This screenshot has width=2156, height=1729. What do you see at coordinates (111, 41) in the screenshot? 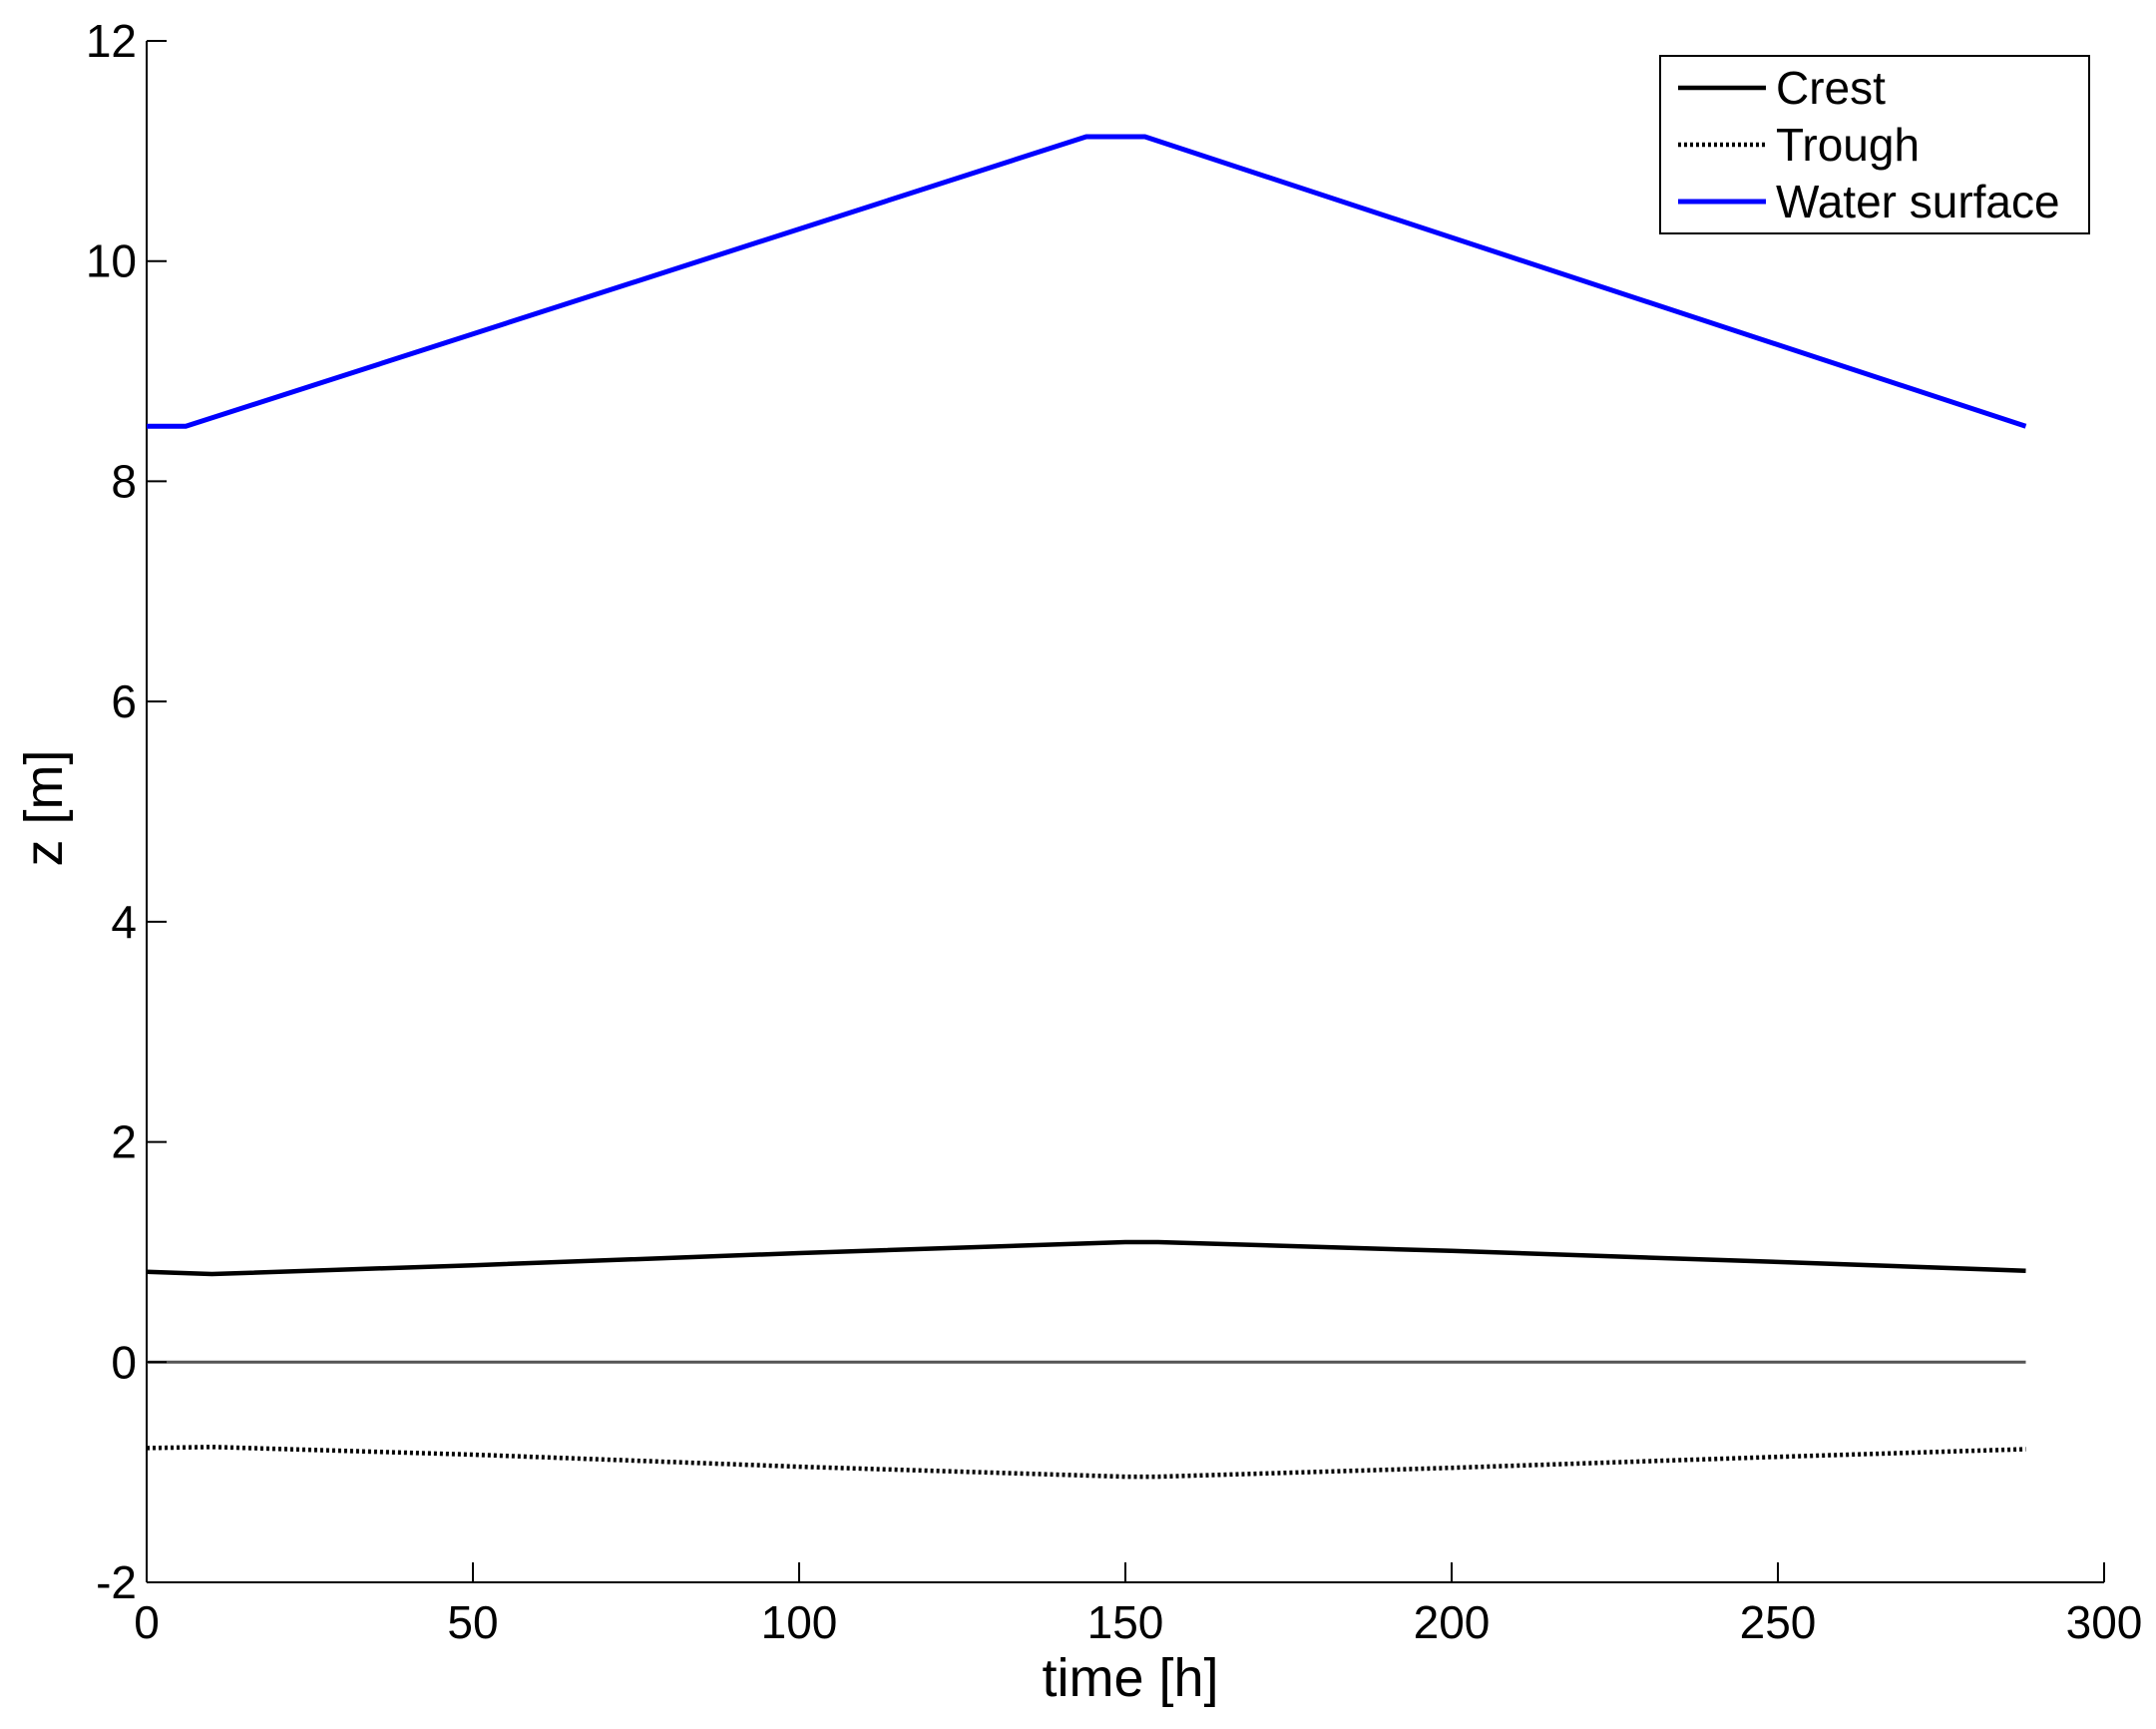
I see `y-tick-label: 12` at bounding box center [111, 41].